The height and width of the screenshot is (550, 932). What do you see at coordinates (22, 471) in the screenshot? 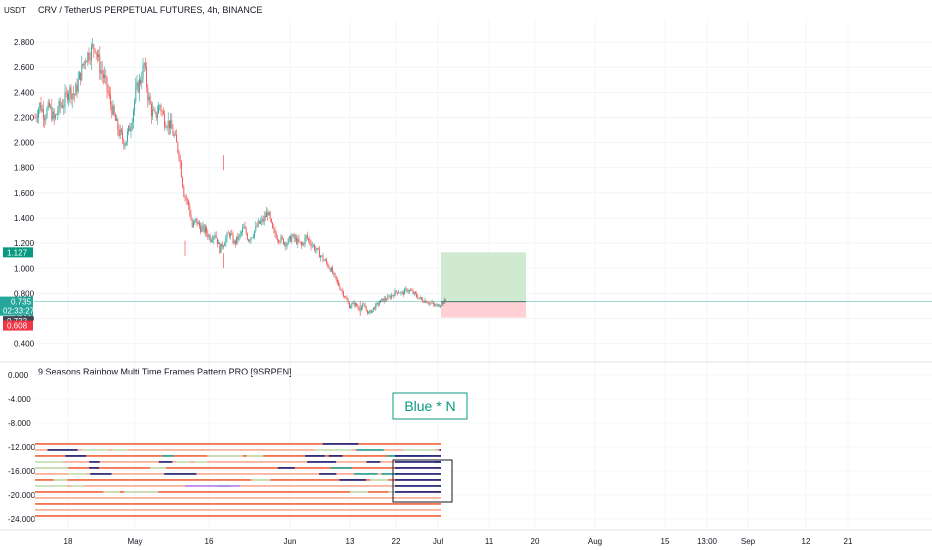
I see `indicator-tick-label: -16.000` at bounding box center [22, 471].